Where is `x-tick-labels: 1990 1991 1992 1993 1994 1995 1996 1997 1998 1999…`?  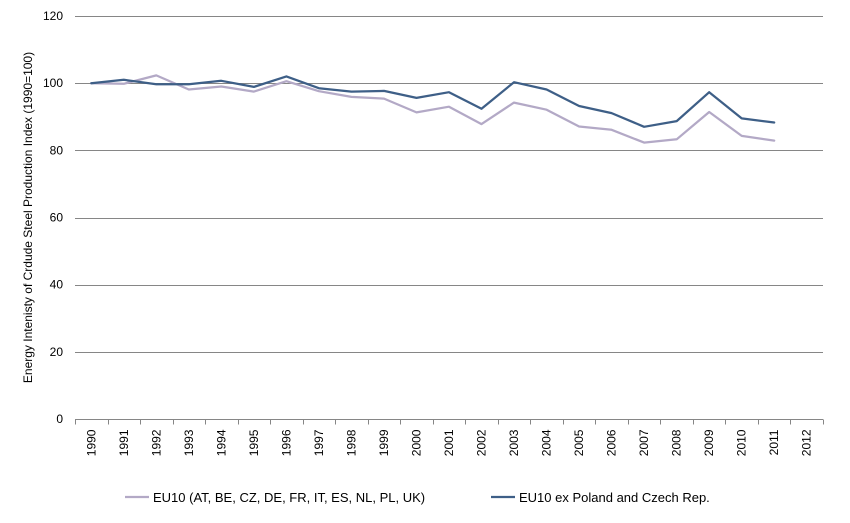
x-tick-labels: 1990 1991 1992 1993 1994 1995 1996 1997 1998 1999… is located at coordinates (448, 442).